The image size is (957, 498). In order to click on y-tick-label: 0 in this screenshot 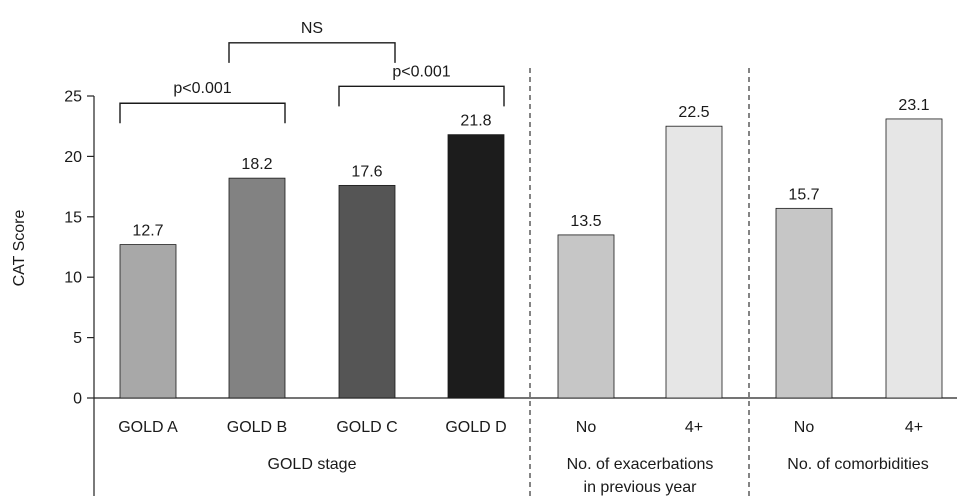, I will do `click(77, 399)`.